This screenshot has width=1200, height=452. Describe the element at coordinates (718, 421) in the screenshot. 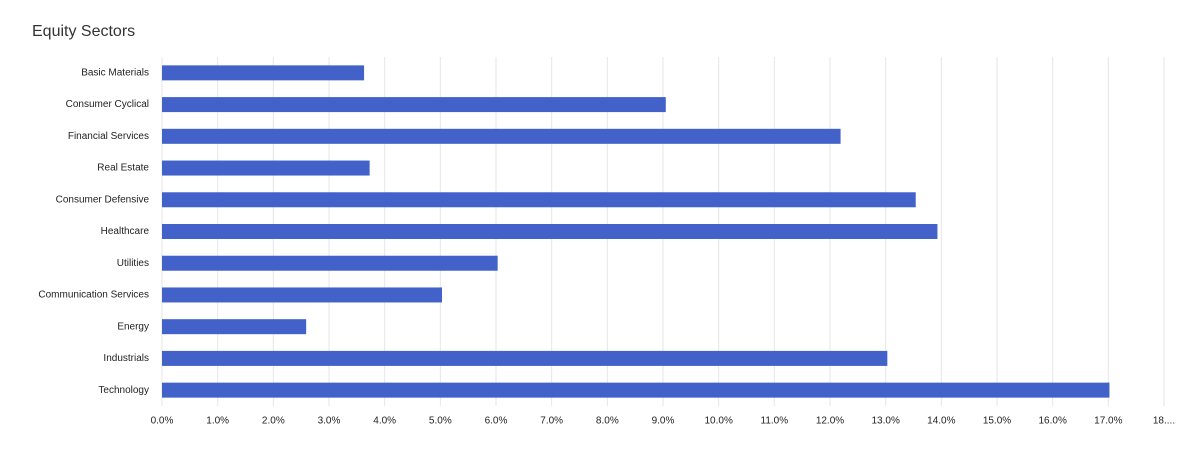

I see `x-tick-label: 10.0%` at that location.